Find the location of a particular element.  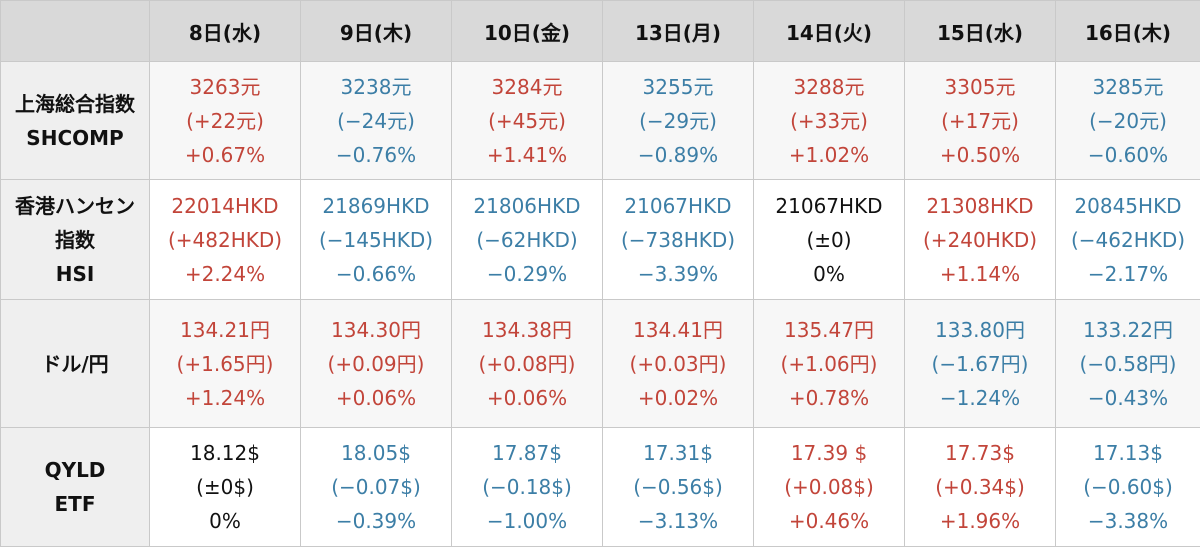

price-value: 17.73$ is located at coordinates (980, 453).